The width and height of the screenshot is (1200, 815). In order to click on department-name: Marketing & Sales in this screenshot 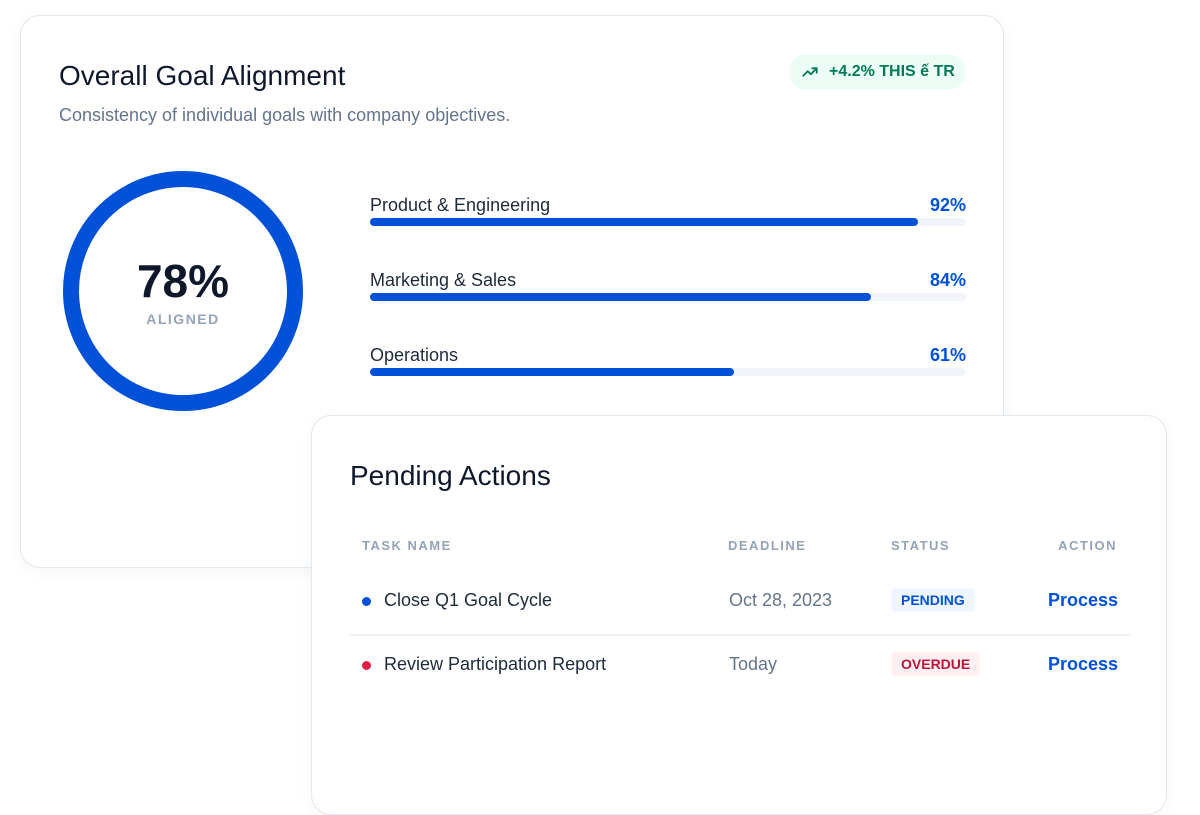, I will do `click(443, 280)`.